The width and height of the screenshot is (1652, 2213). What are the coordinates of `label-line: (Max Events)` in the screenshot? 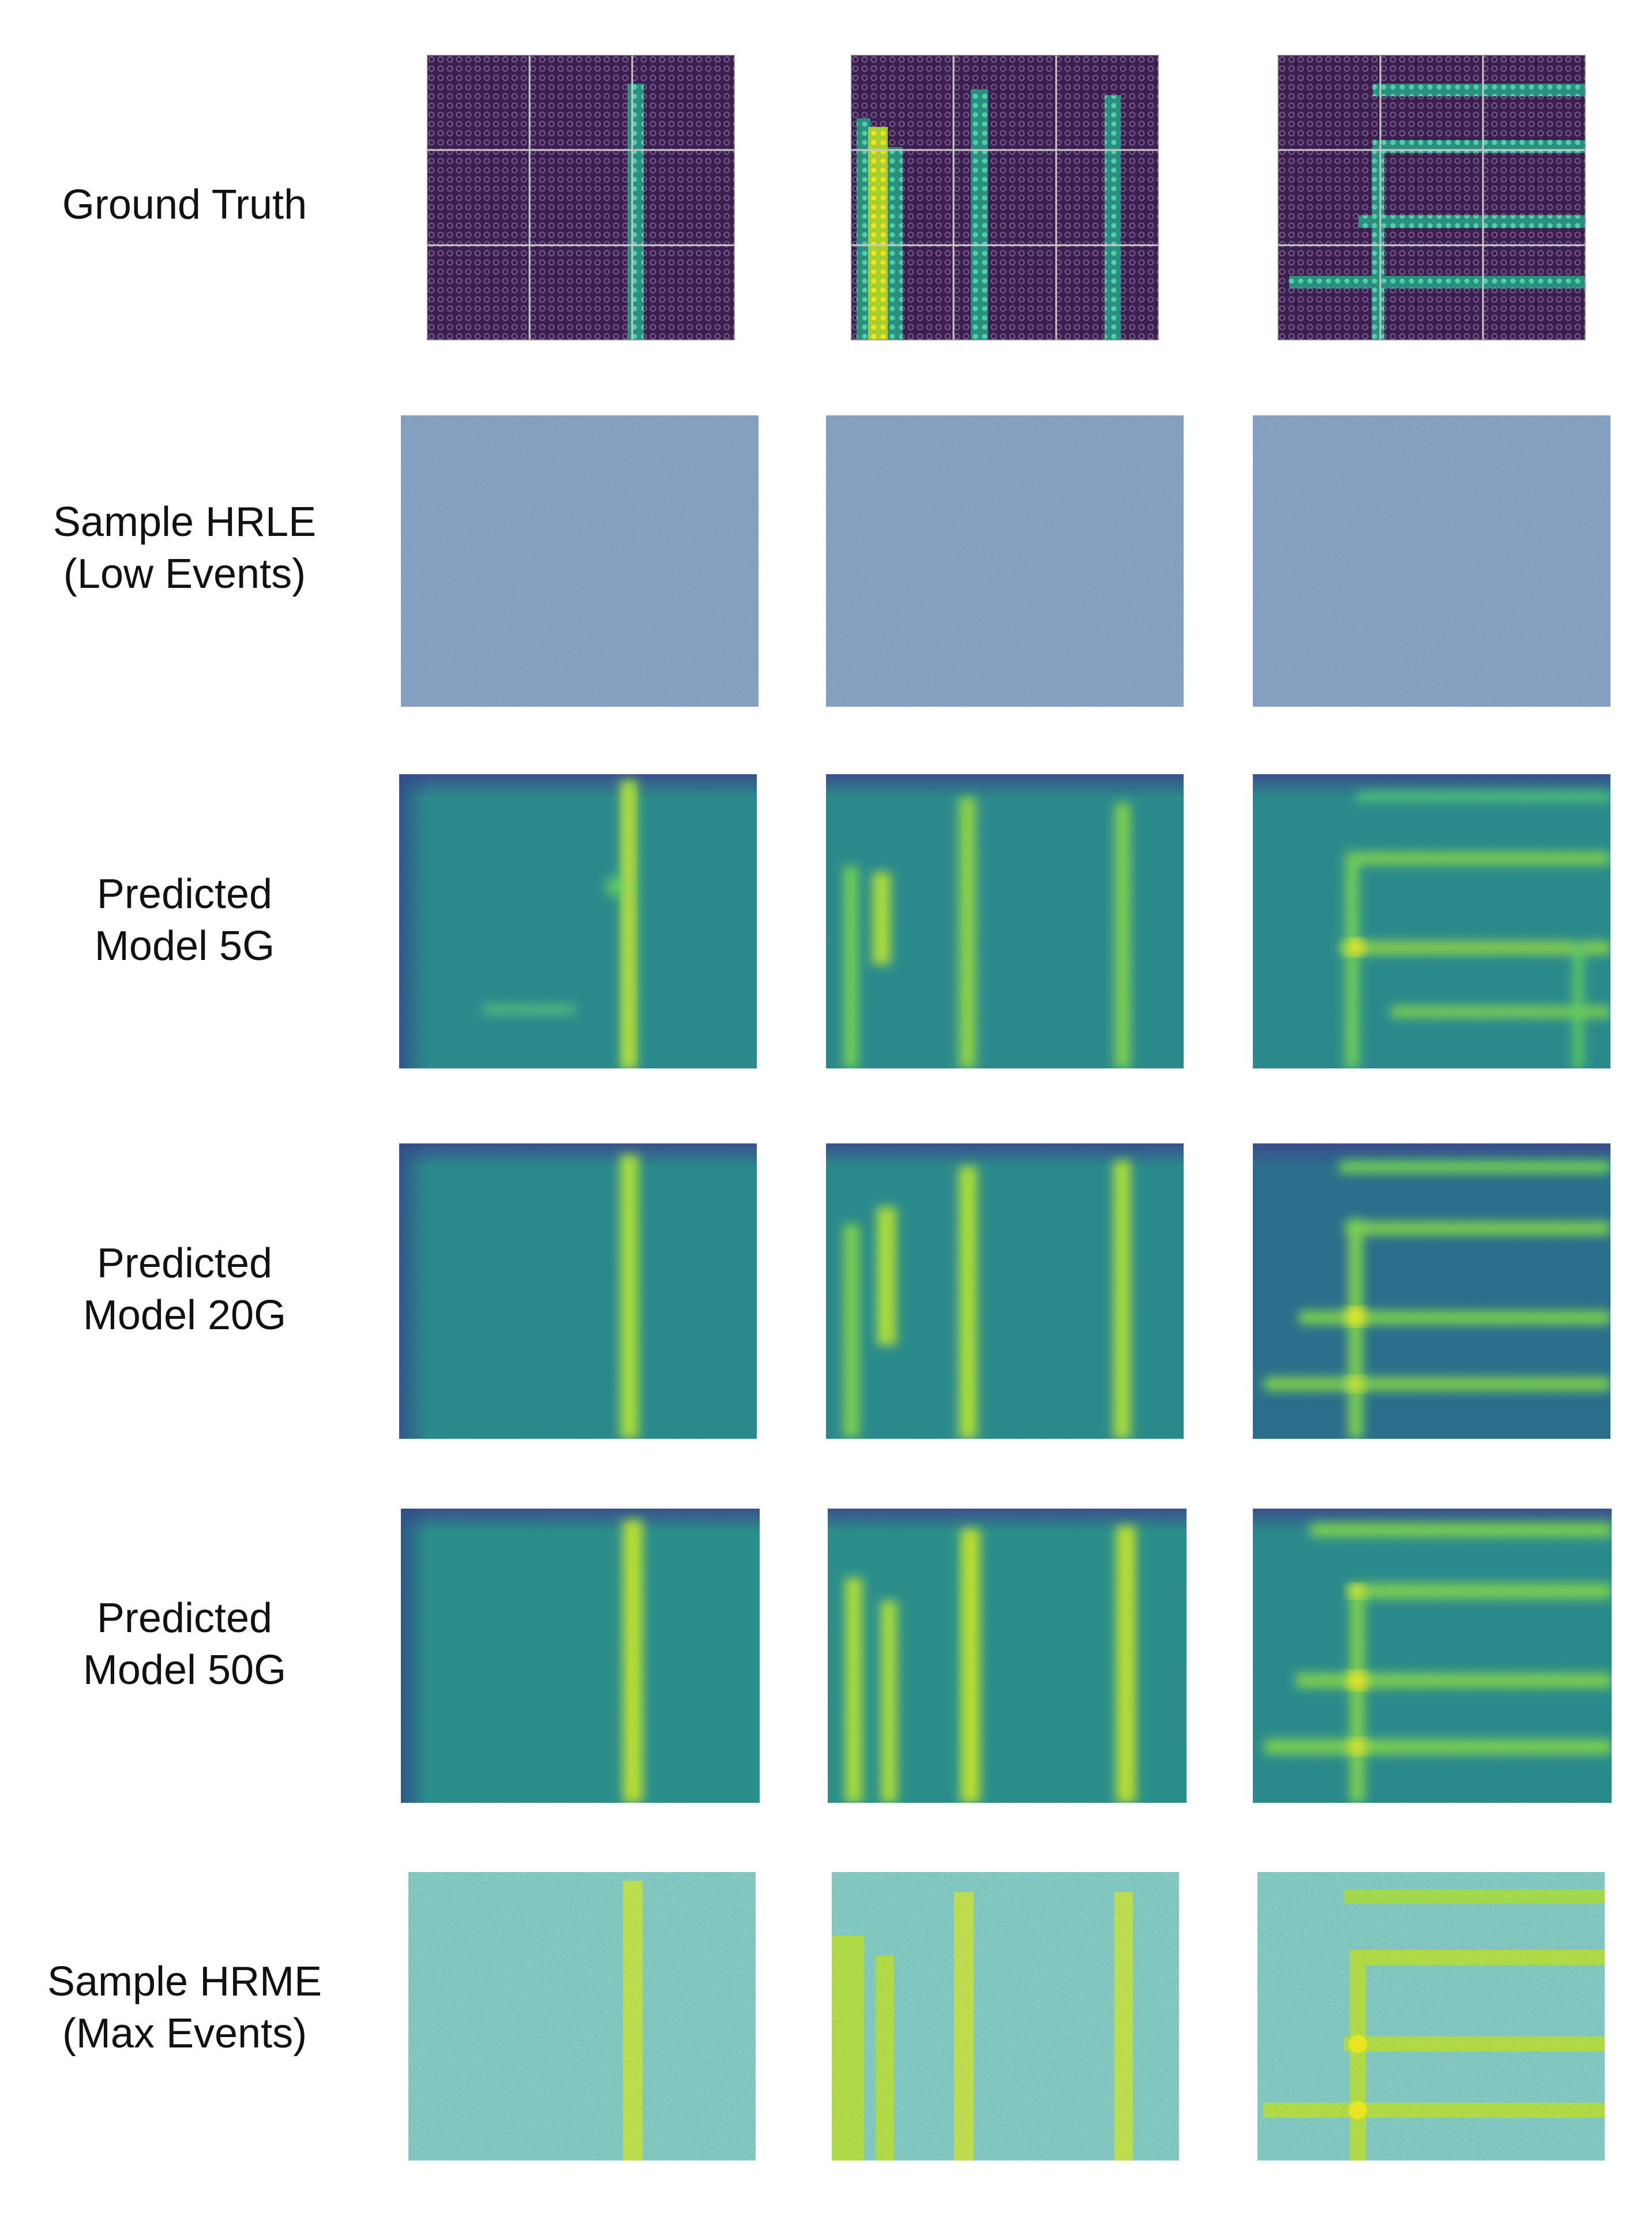 It's located at (185, 2034).